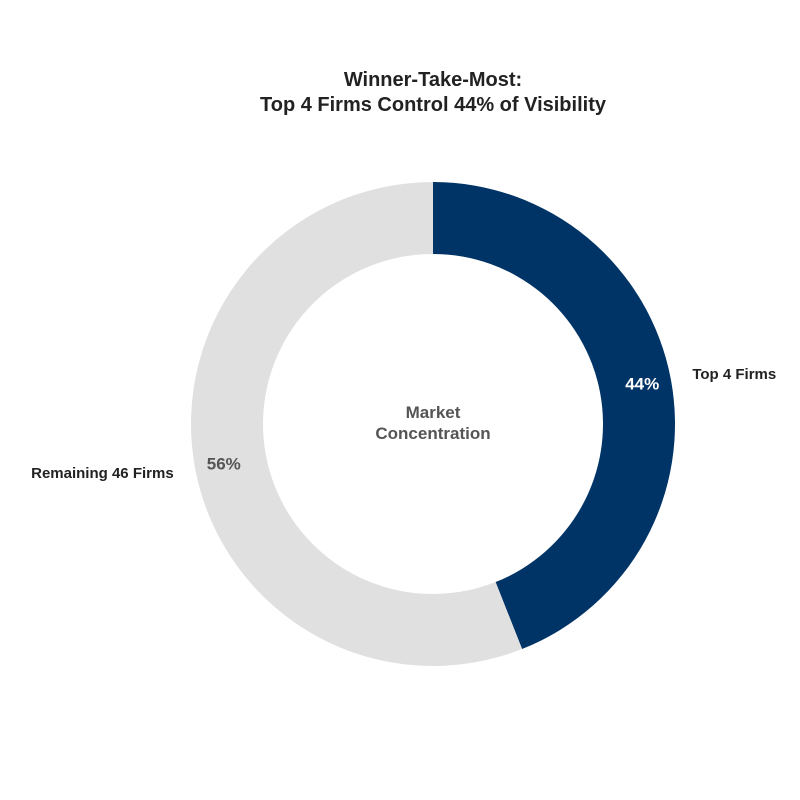  What do you see at coordinates (642, 384) in the screenshot?
I see `slice-pct-top-4-firms: 44%` at bounding box center [642, 384].